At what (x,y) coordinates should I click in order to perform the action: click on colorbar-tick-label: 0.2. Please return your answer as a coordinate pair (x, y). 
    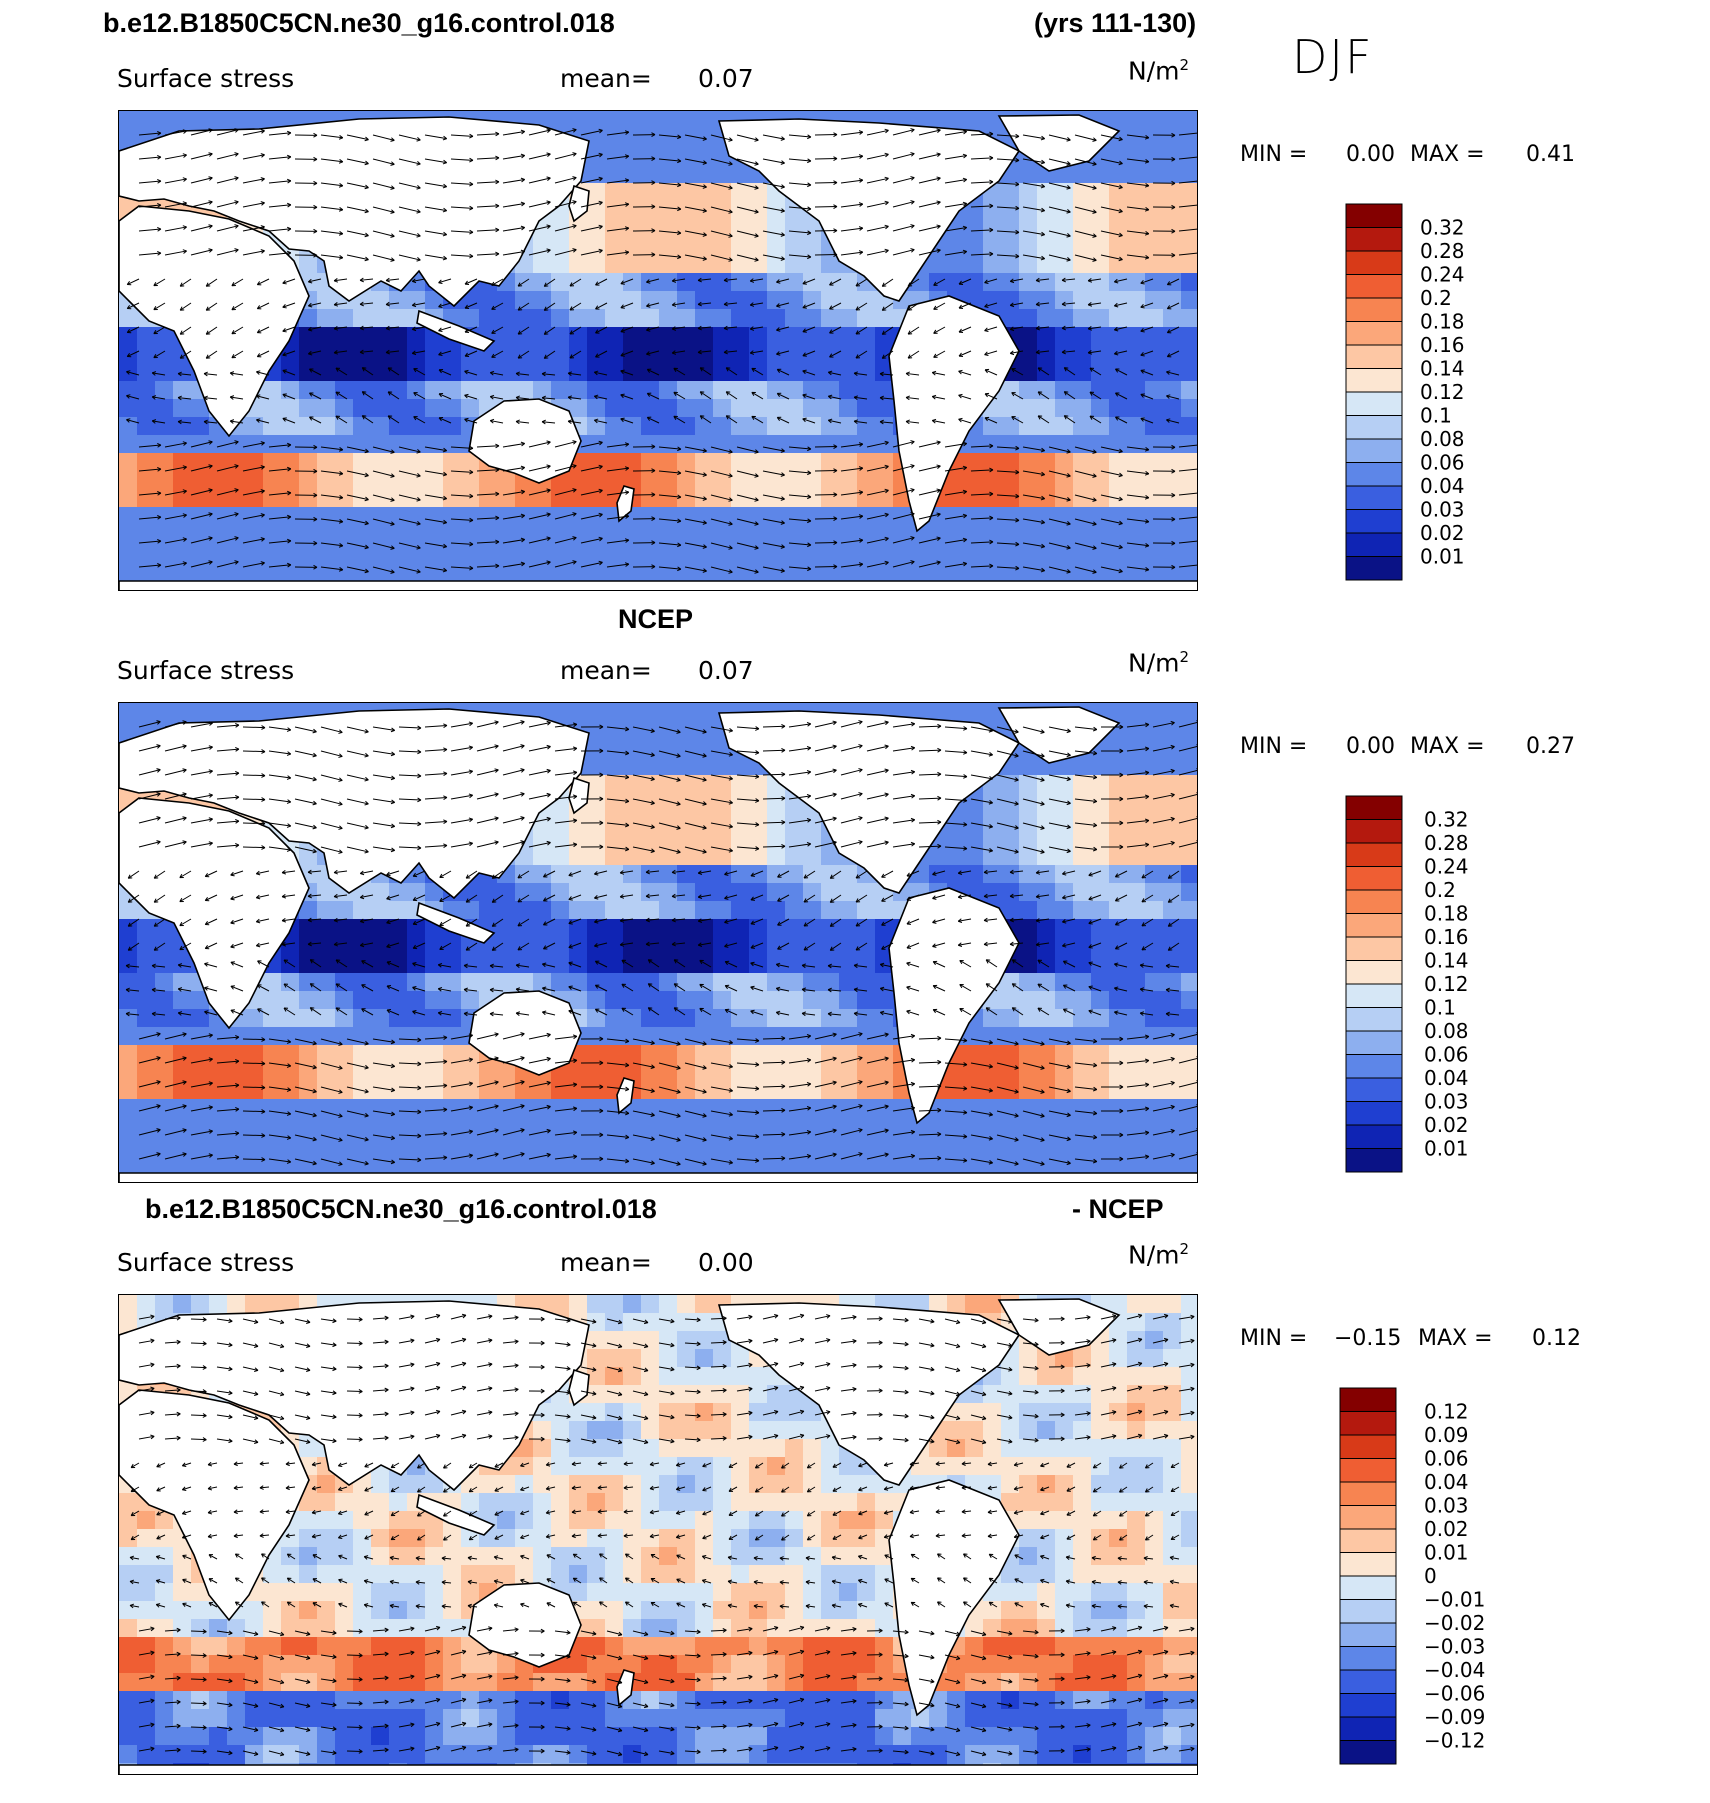
    Looking at the image, I should click on (1440, 890).